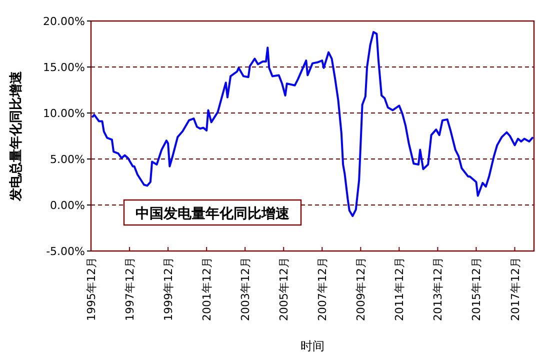 This screenshot has height=356, width=544. I want to click on x-tick-label: 2009年12月, so click(361, 289).